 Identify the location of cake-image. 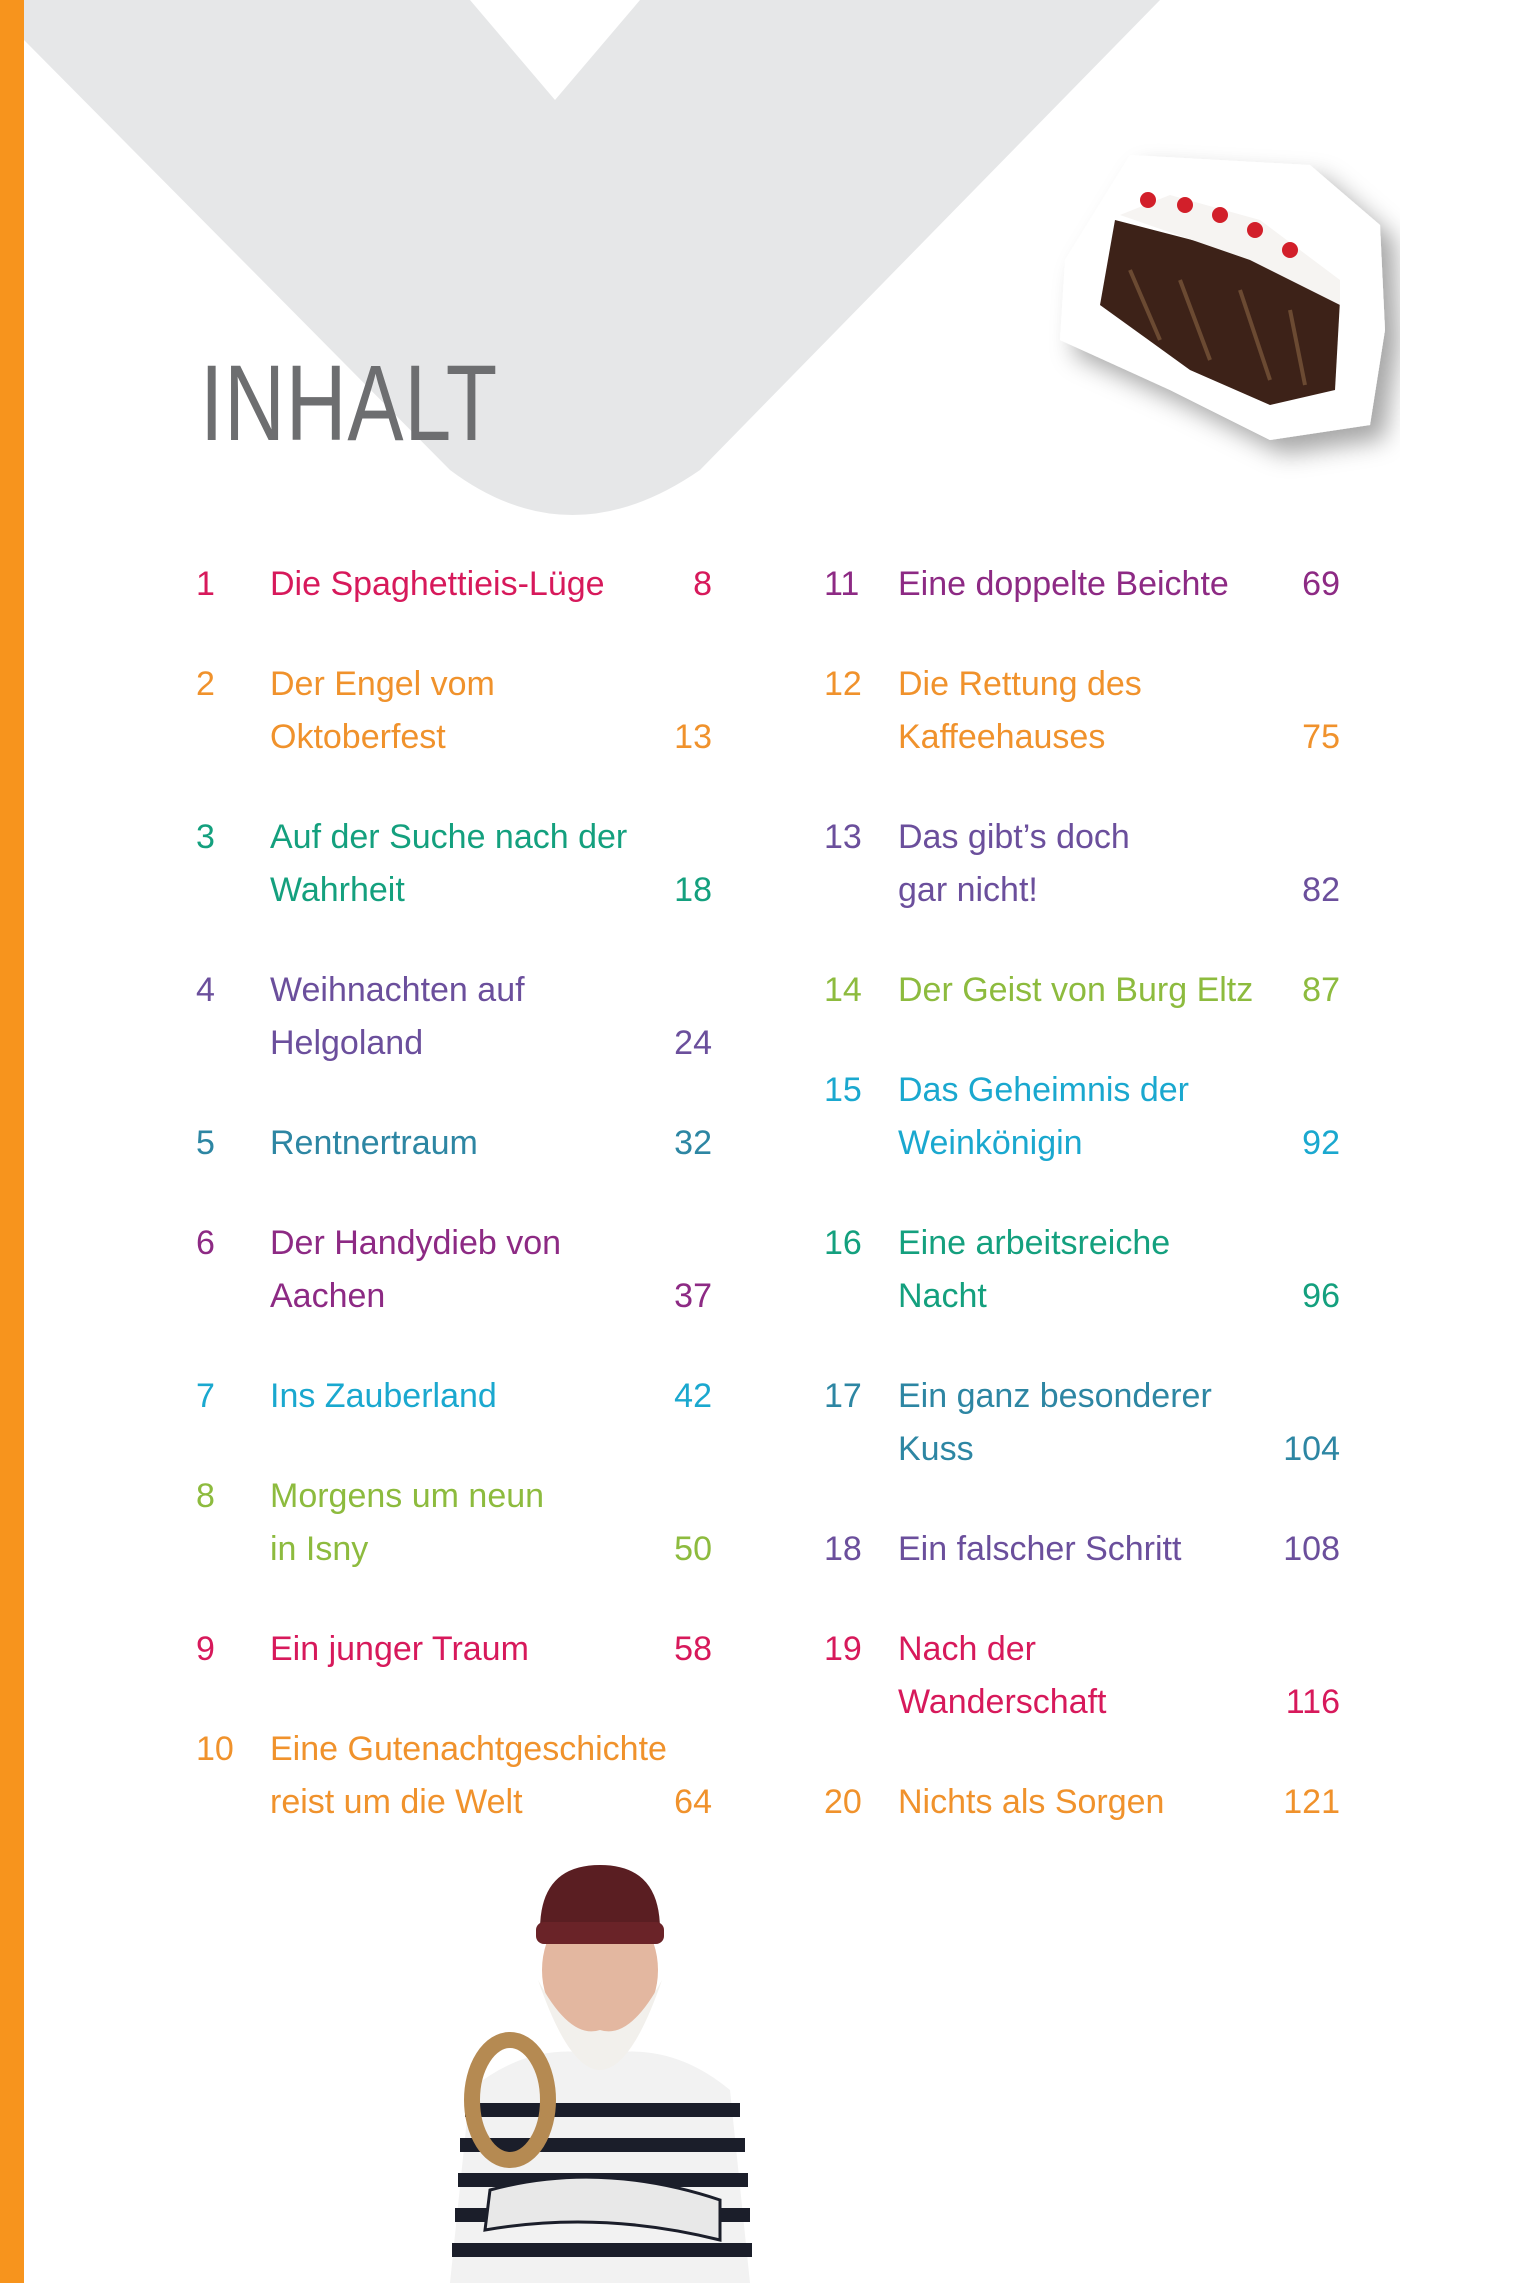
(1222, 297).